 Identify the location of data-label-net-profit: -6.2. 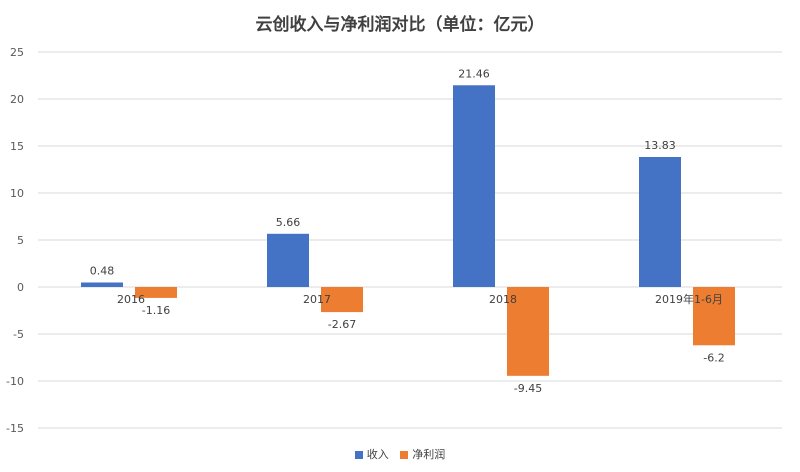
(713, 357).